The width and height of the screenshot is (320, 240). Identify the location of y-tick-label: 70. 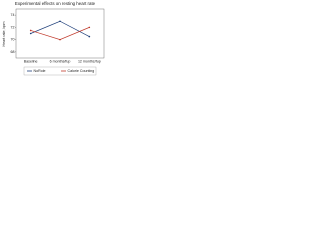
(13, 40).